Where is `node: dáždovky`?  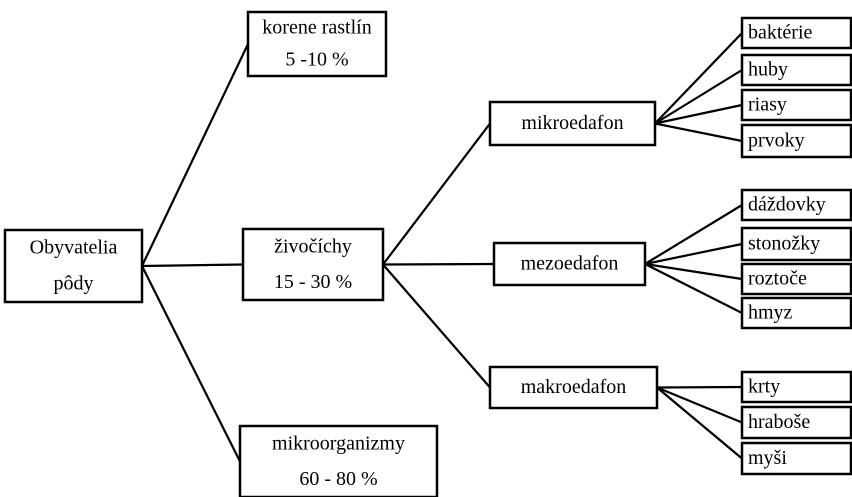 node: dáždovky is located at coordinates (796, 205).